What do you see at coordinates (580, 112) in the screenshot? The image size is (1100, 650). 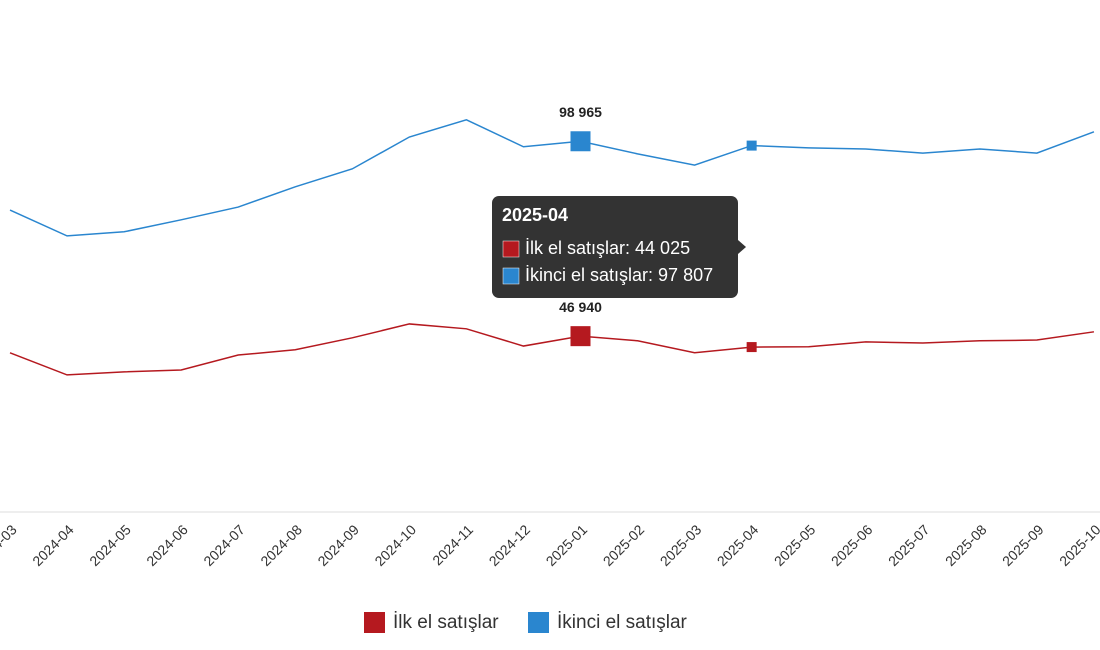 I see `data-label: 98 965` at bounding box center [580, 112].